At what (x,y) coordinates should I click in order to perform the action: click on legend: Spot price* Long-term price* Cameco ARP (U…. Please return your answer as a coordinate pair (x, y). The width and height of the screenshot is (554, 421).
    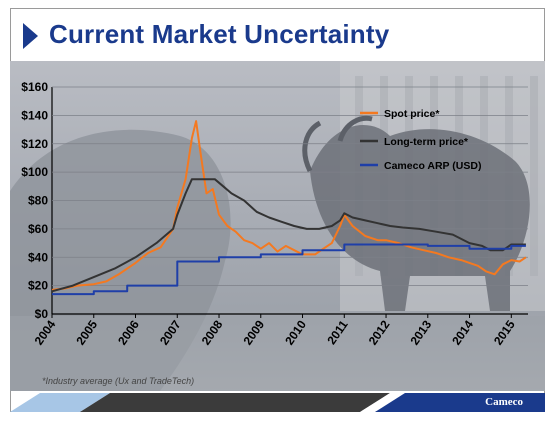
    Looking at the image, I should click on (420, 140).